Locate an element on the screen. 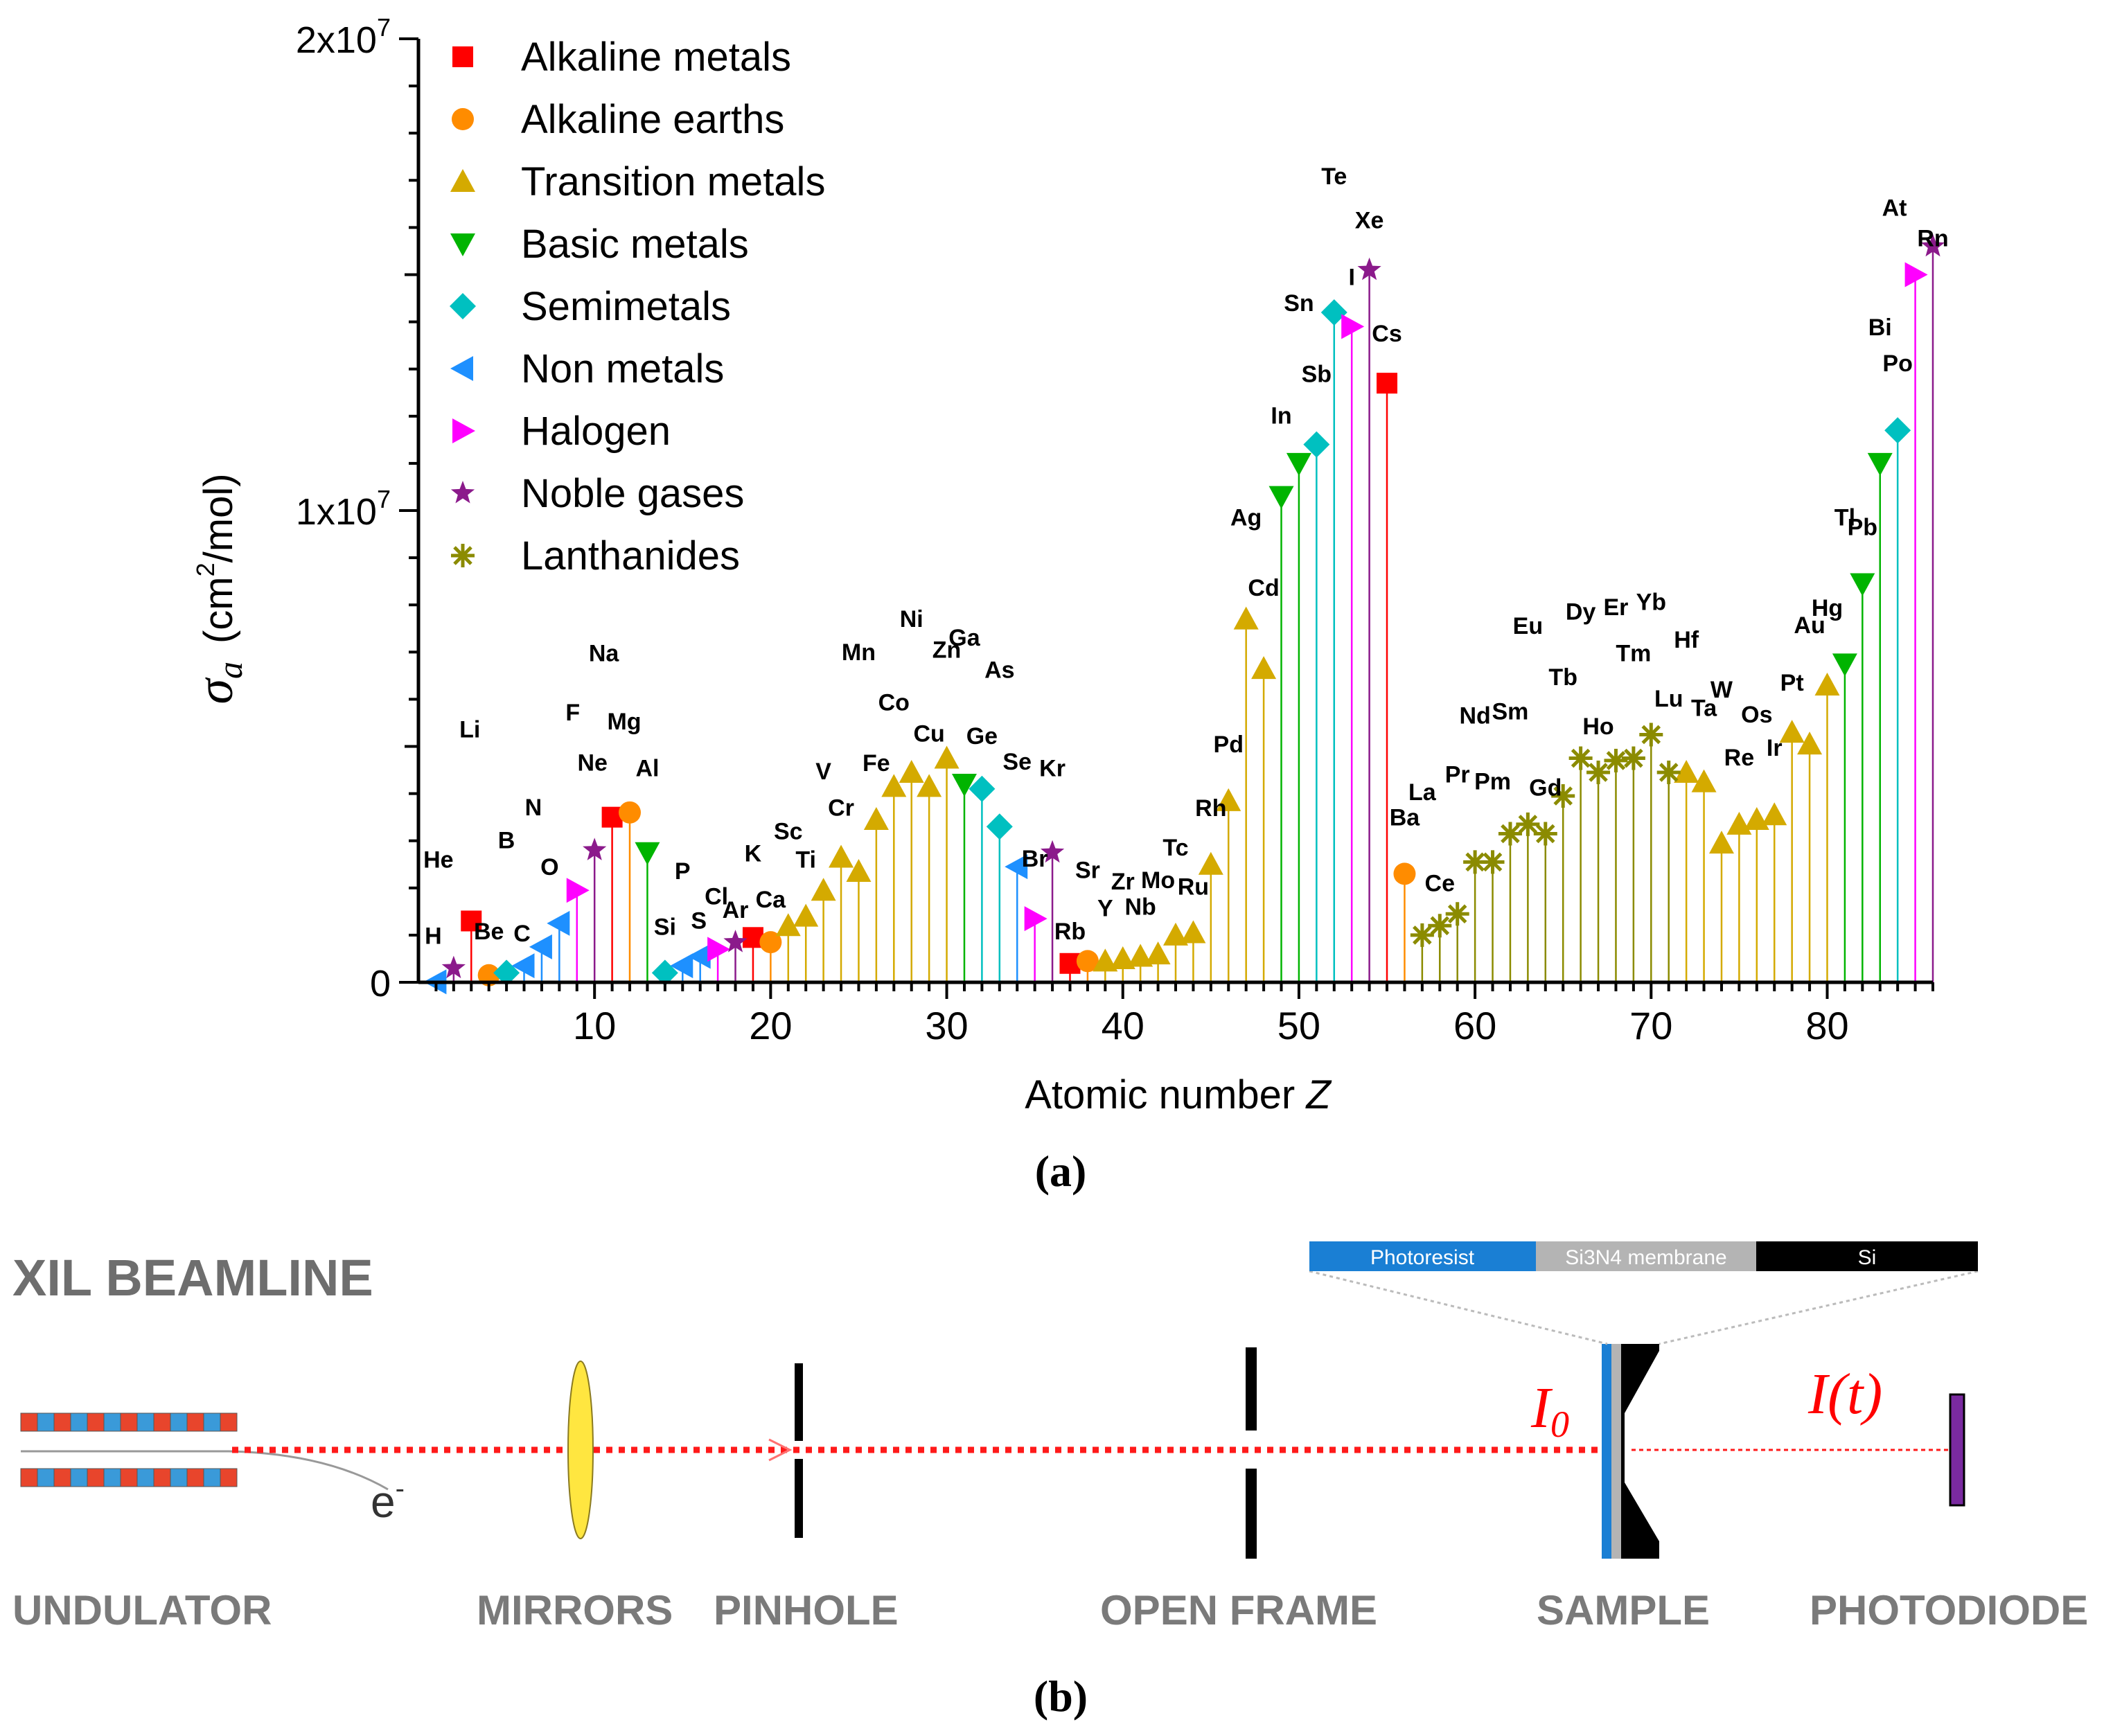 The image size is (2122, 1736). element-label-Rb: Rb is located at coordinates (1070, 932).